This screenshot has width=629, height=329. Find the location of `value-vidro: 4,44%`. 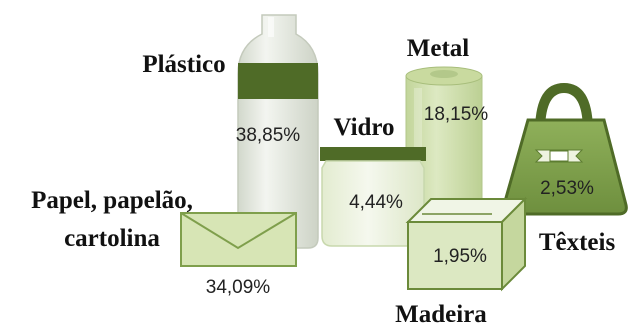

value-vidro: 4,44% is located at coordinates (376, 202).